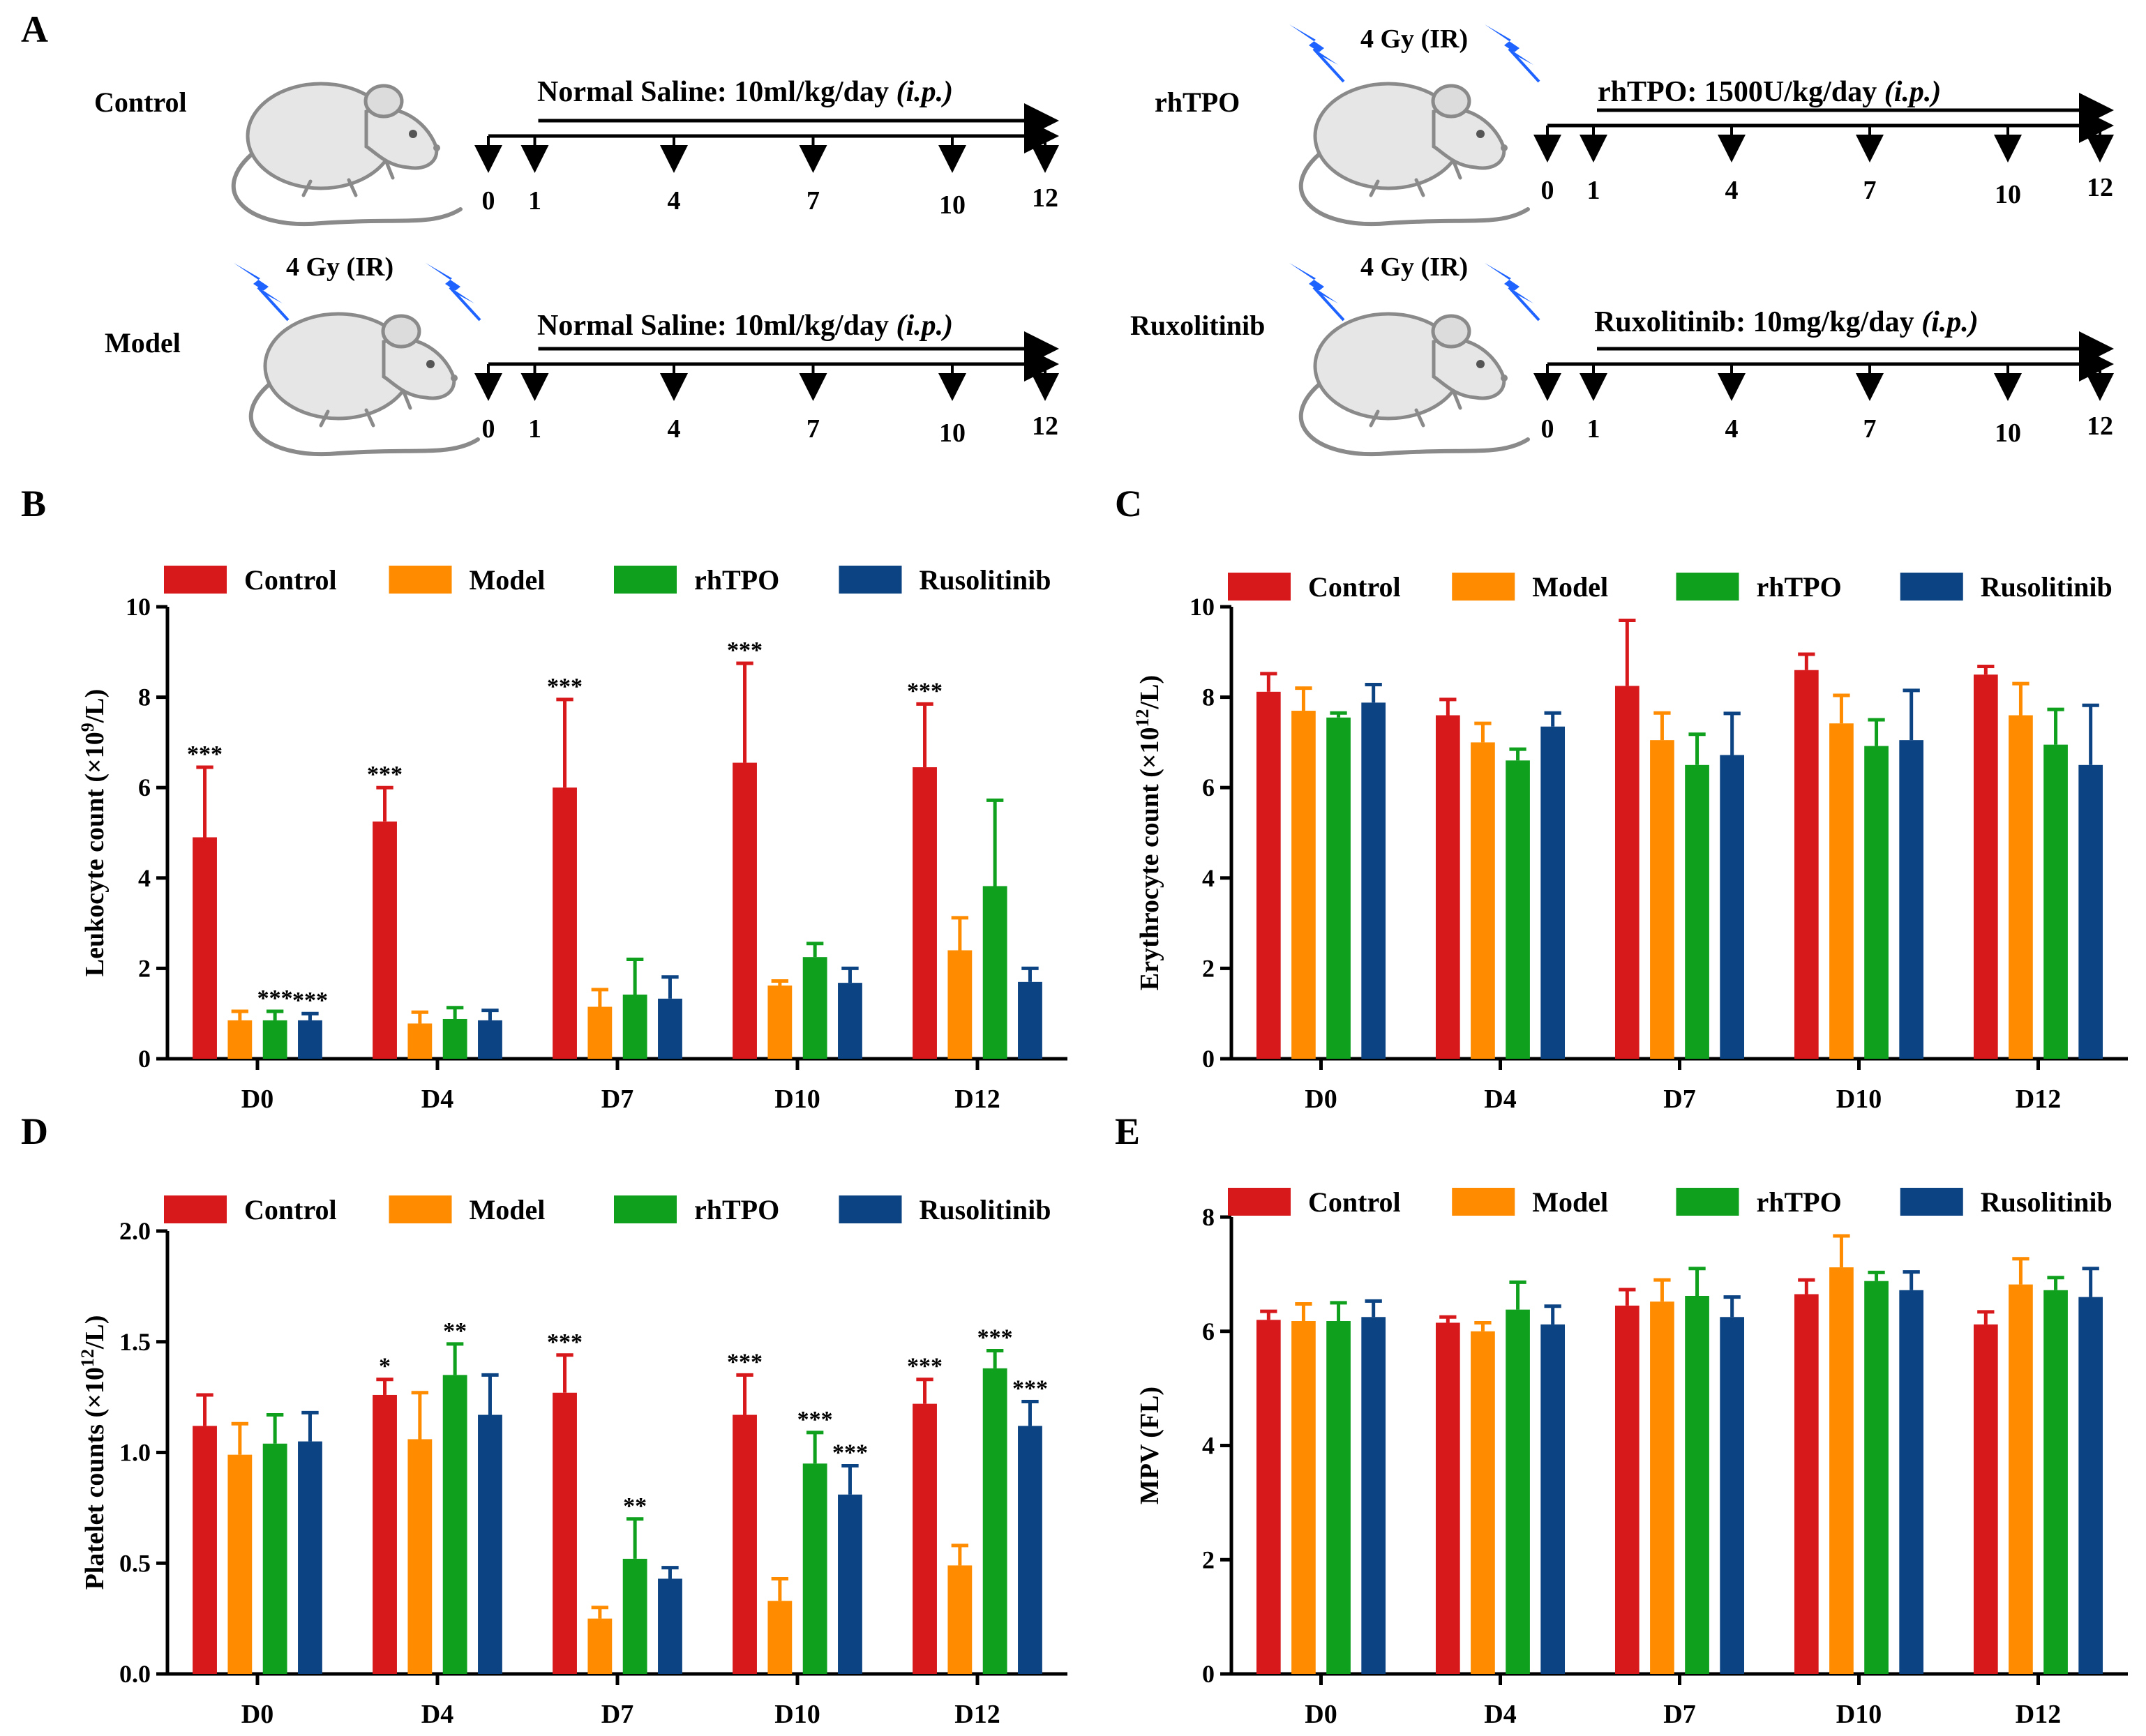 Image resolution: width=2146 pixels, height=1736 pixels. Describe the element at coordinates (2021, 1479) in the screenshot. I see `bar-model-d12` at that location.